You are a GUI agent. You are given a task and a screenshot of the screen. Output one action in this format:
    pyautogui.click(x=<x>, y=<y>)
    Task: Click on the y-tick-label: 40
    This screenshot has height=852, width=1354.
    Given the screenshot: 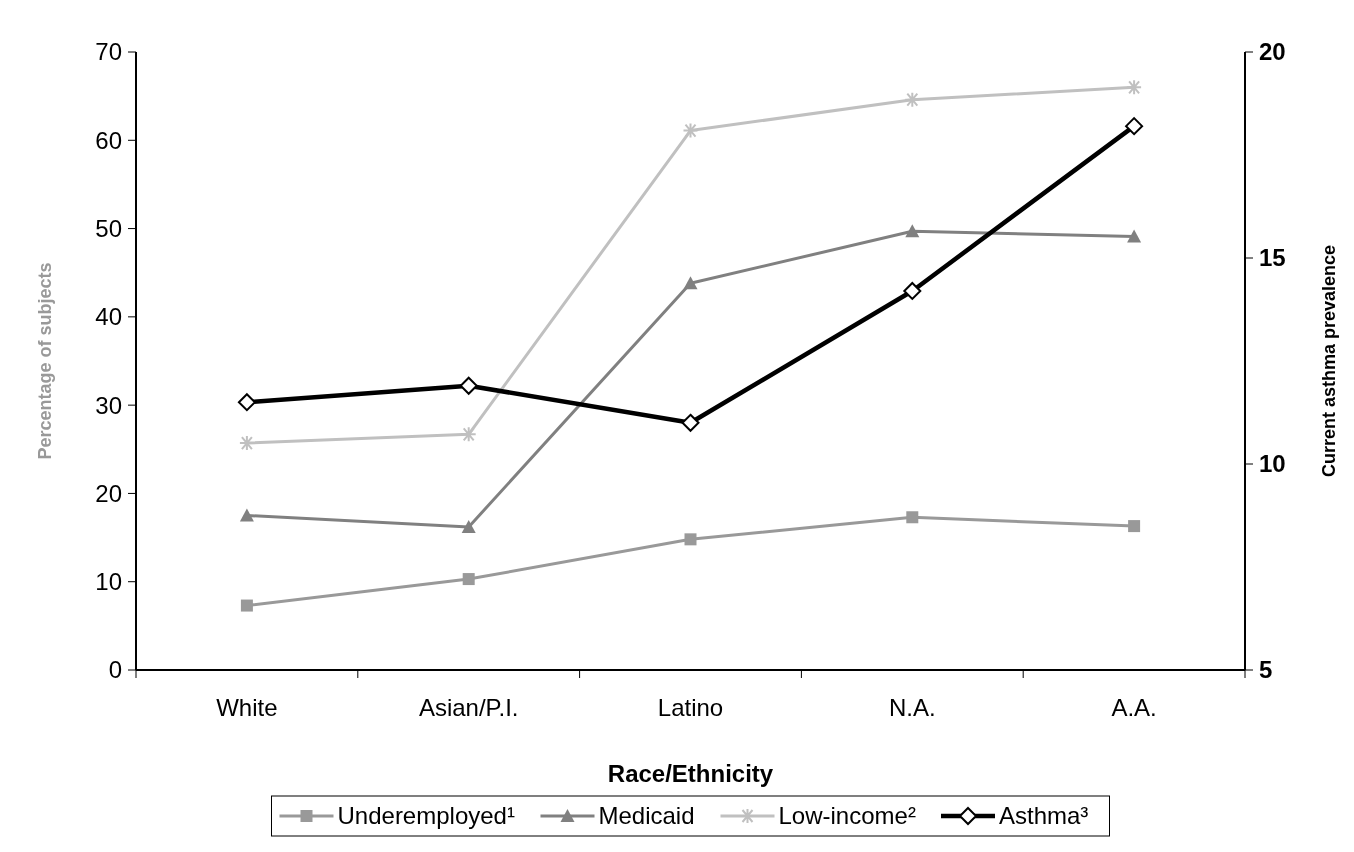 What is the action you would take?
    pyautogui.click(x=108, y=317)
    